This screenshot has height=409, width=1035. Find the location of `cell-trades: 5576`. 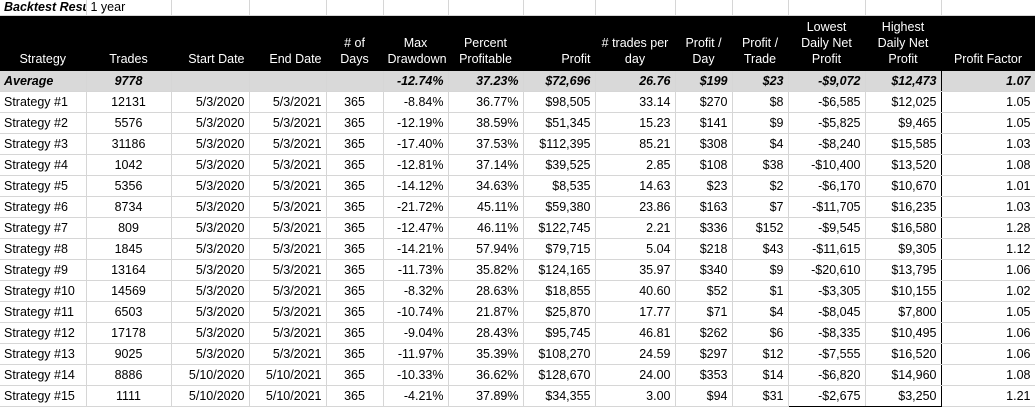

cell-trades: 5576 is located at coordinates (129, 123).